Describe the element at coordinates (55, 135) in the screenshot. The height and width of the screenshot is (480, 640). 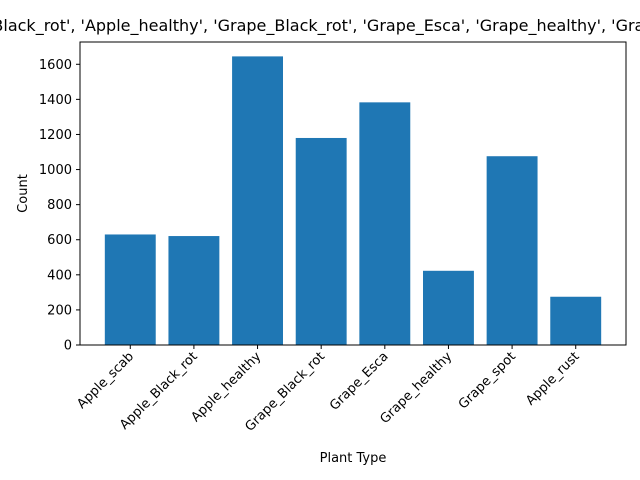
I see `y-tick-label: 1200` at that location.